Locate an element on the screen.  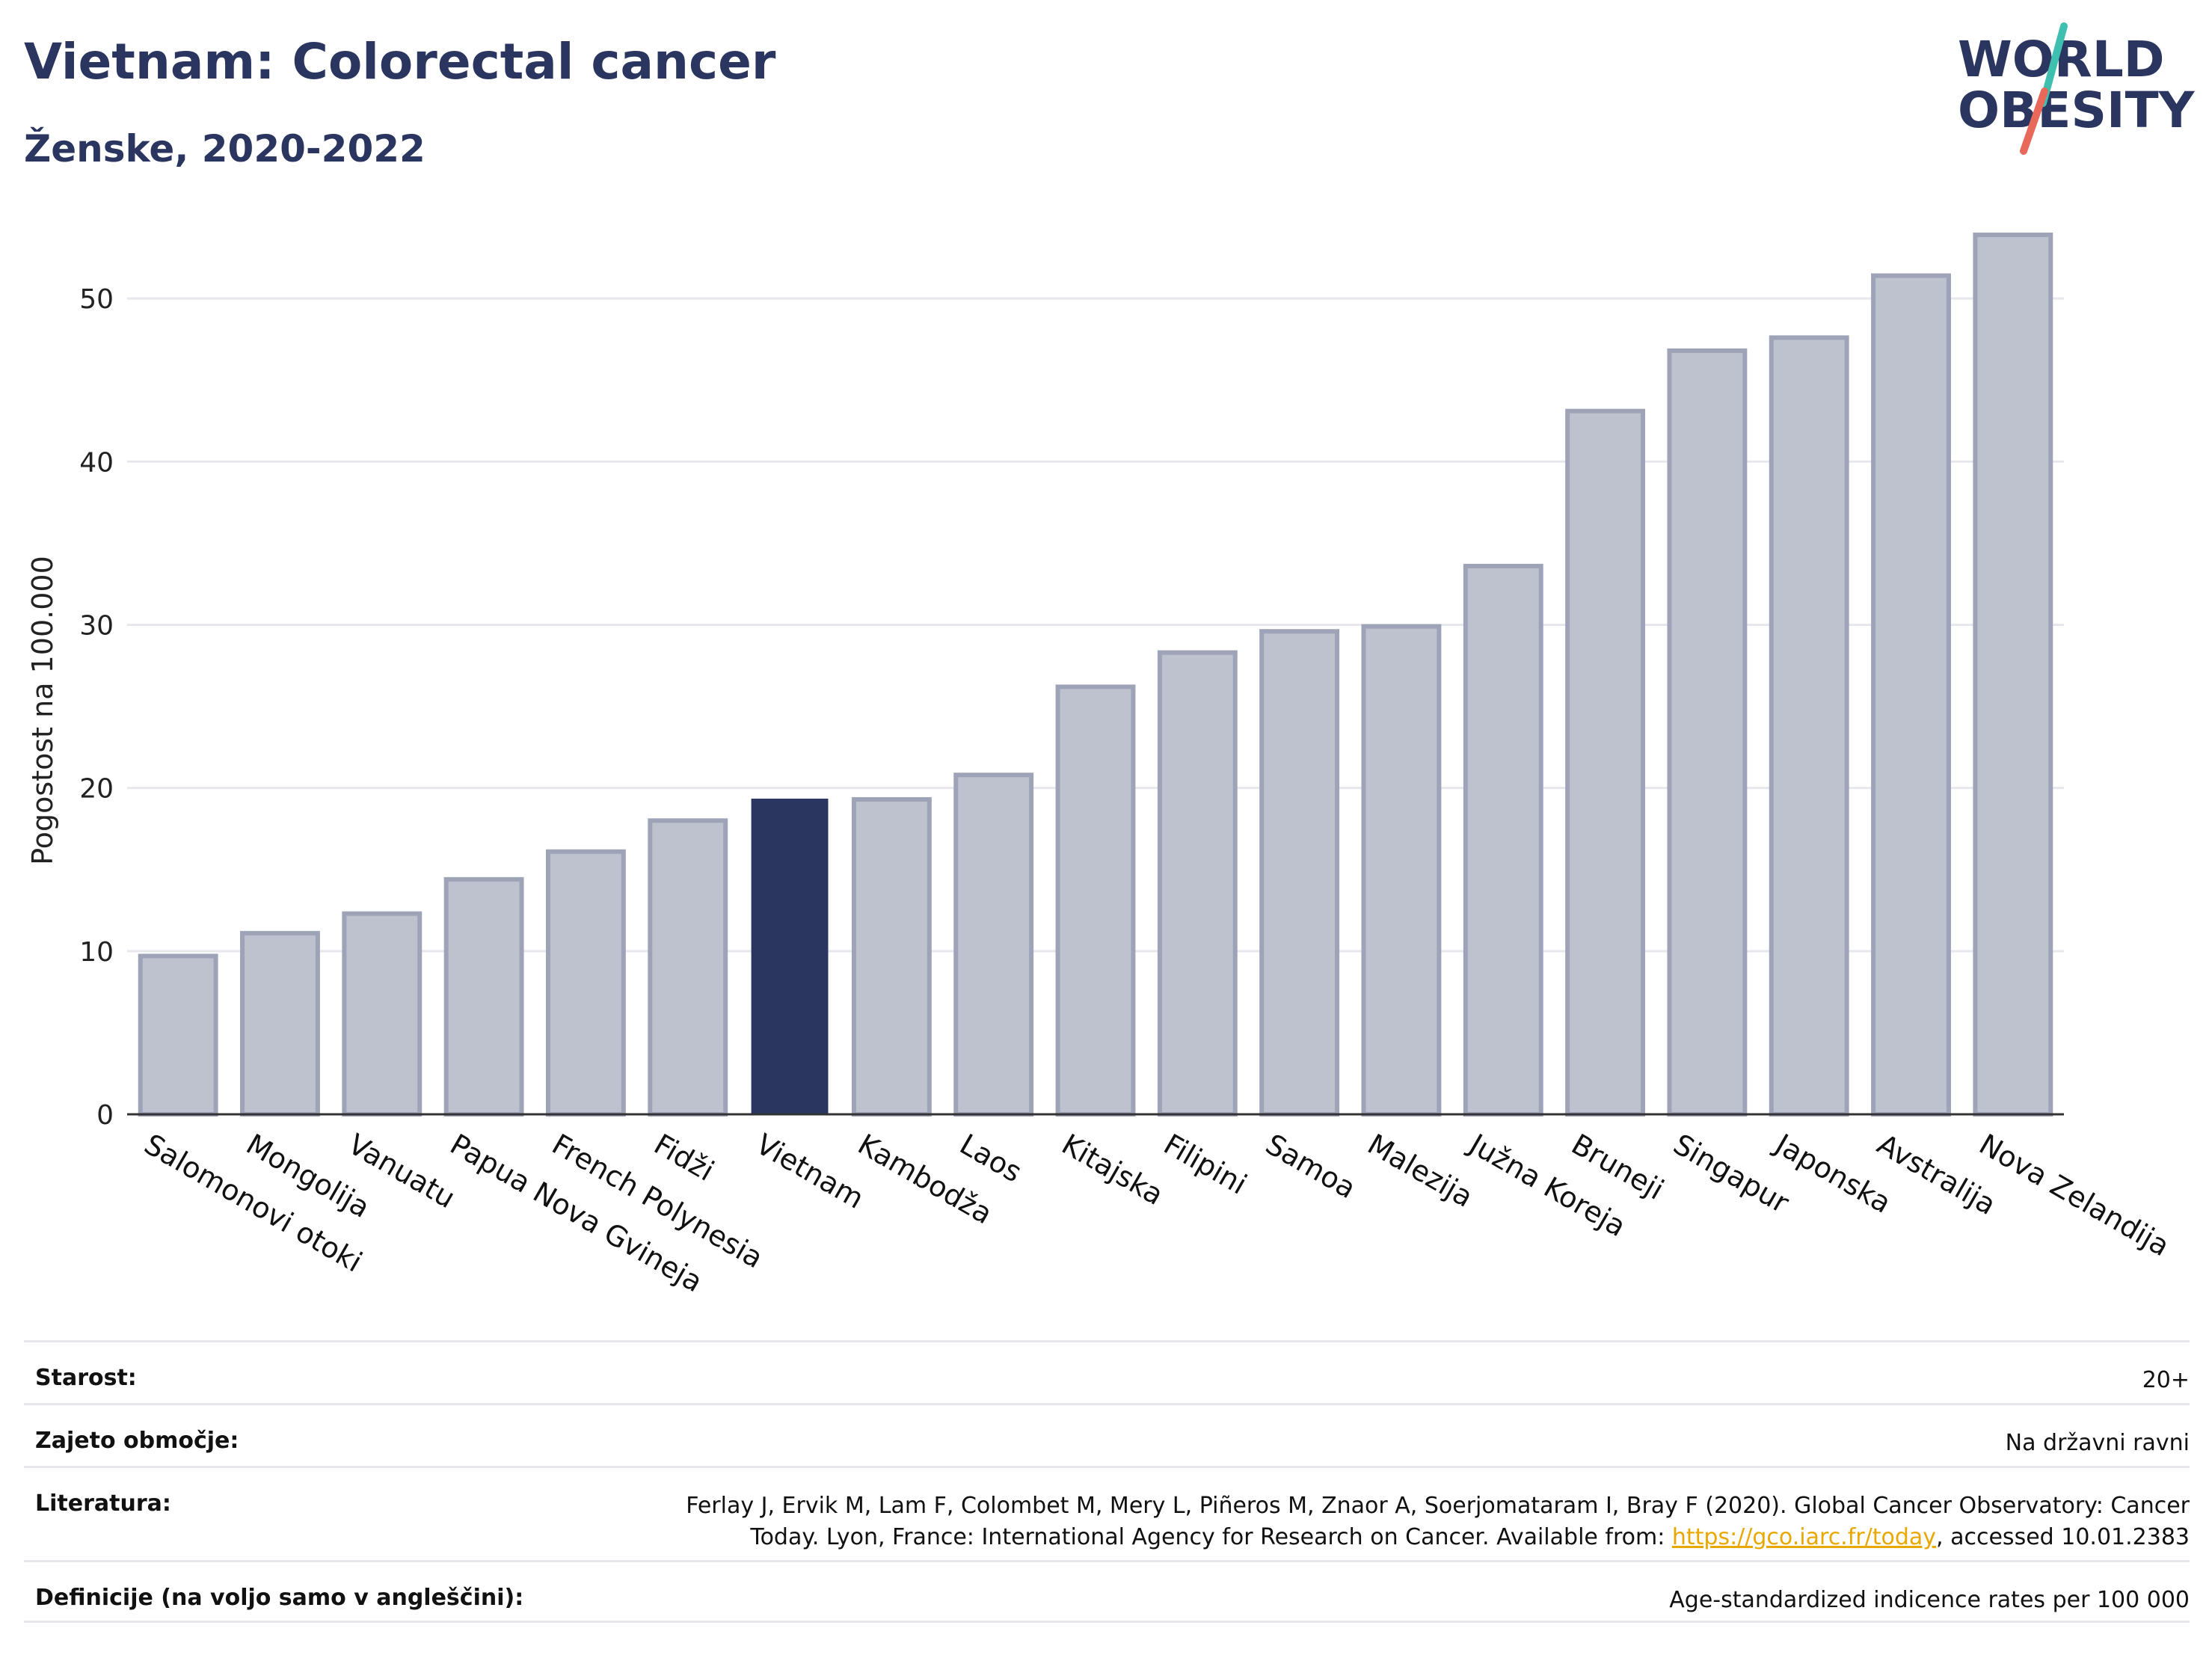
bar-avstralija is located at coordinates (1911, 695).